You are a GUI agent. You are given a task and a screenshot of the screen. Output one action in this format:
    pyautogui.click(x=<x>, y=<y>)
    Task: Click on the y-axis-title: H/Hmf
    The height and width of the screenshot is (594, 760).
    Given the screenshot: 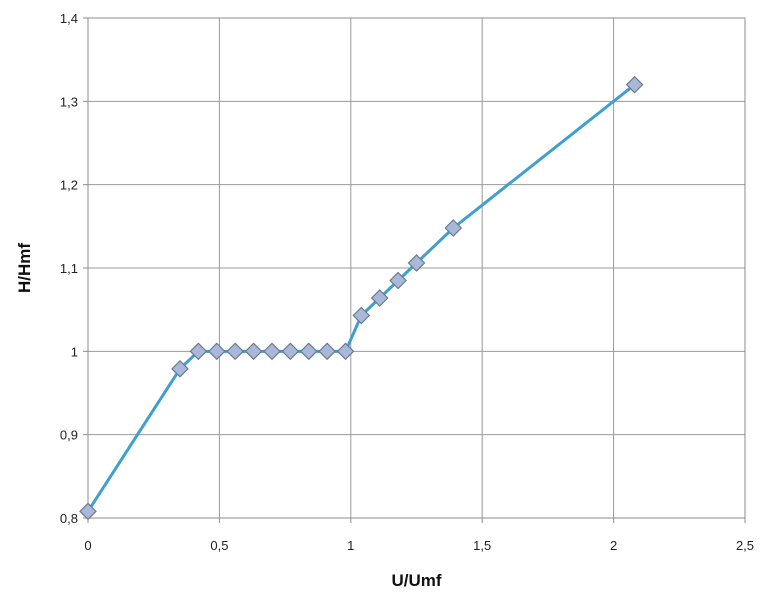 What is the action you would take?
    pyautogui.click(x=24, y=268)
    